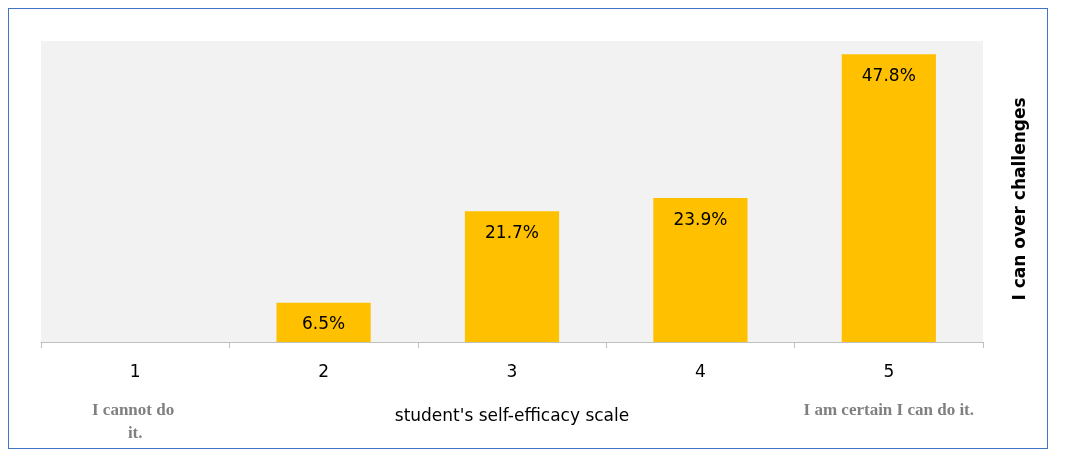 The width and height of the screenshot is (1067, 457). What do you see at coordinates (135, 421) in the screenshot?
I see `text: I cannot do it.` at bounding box center [135, 421].